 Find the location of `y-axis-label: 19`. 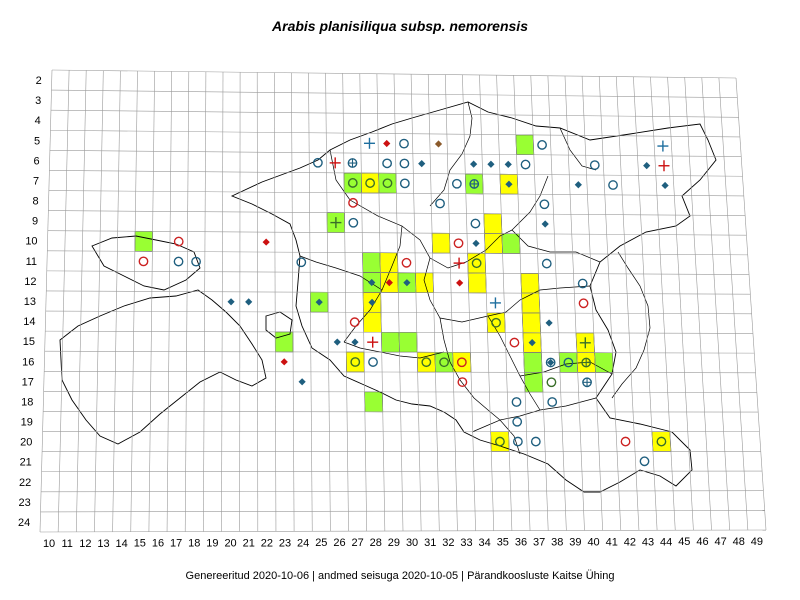

y-axis-label: 19 is located at coordinates (27, 423).